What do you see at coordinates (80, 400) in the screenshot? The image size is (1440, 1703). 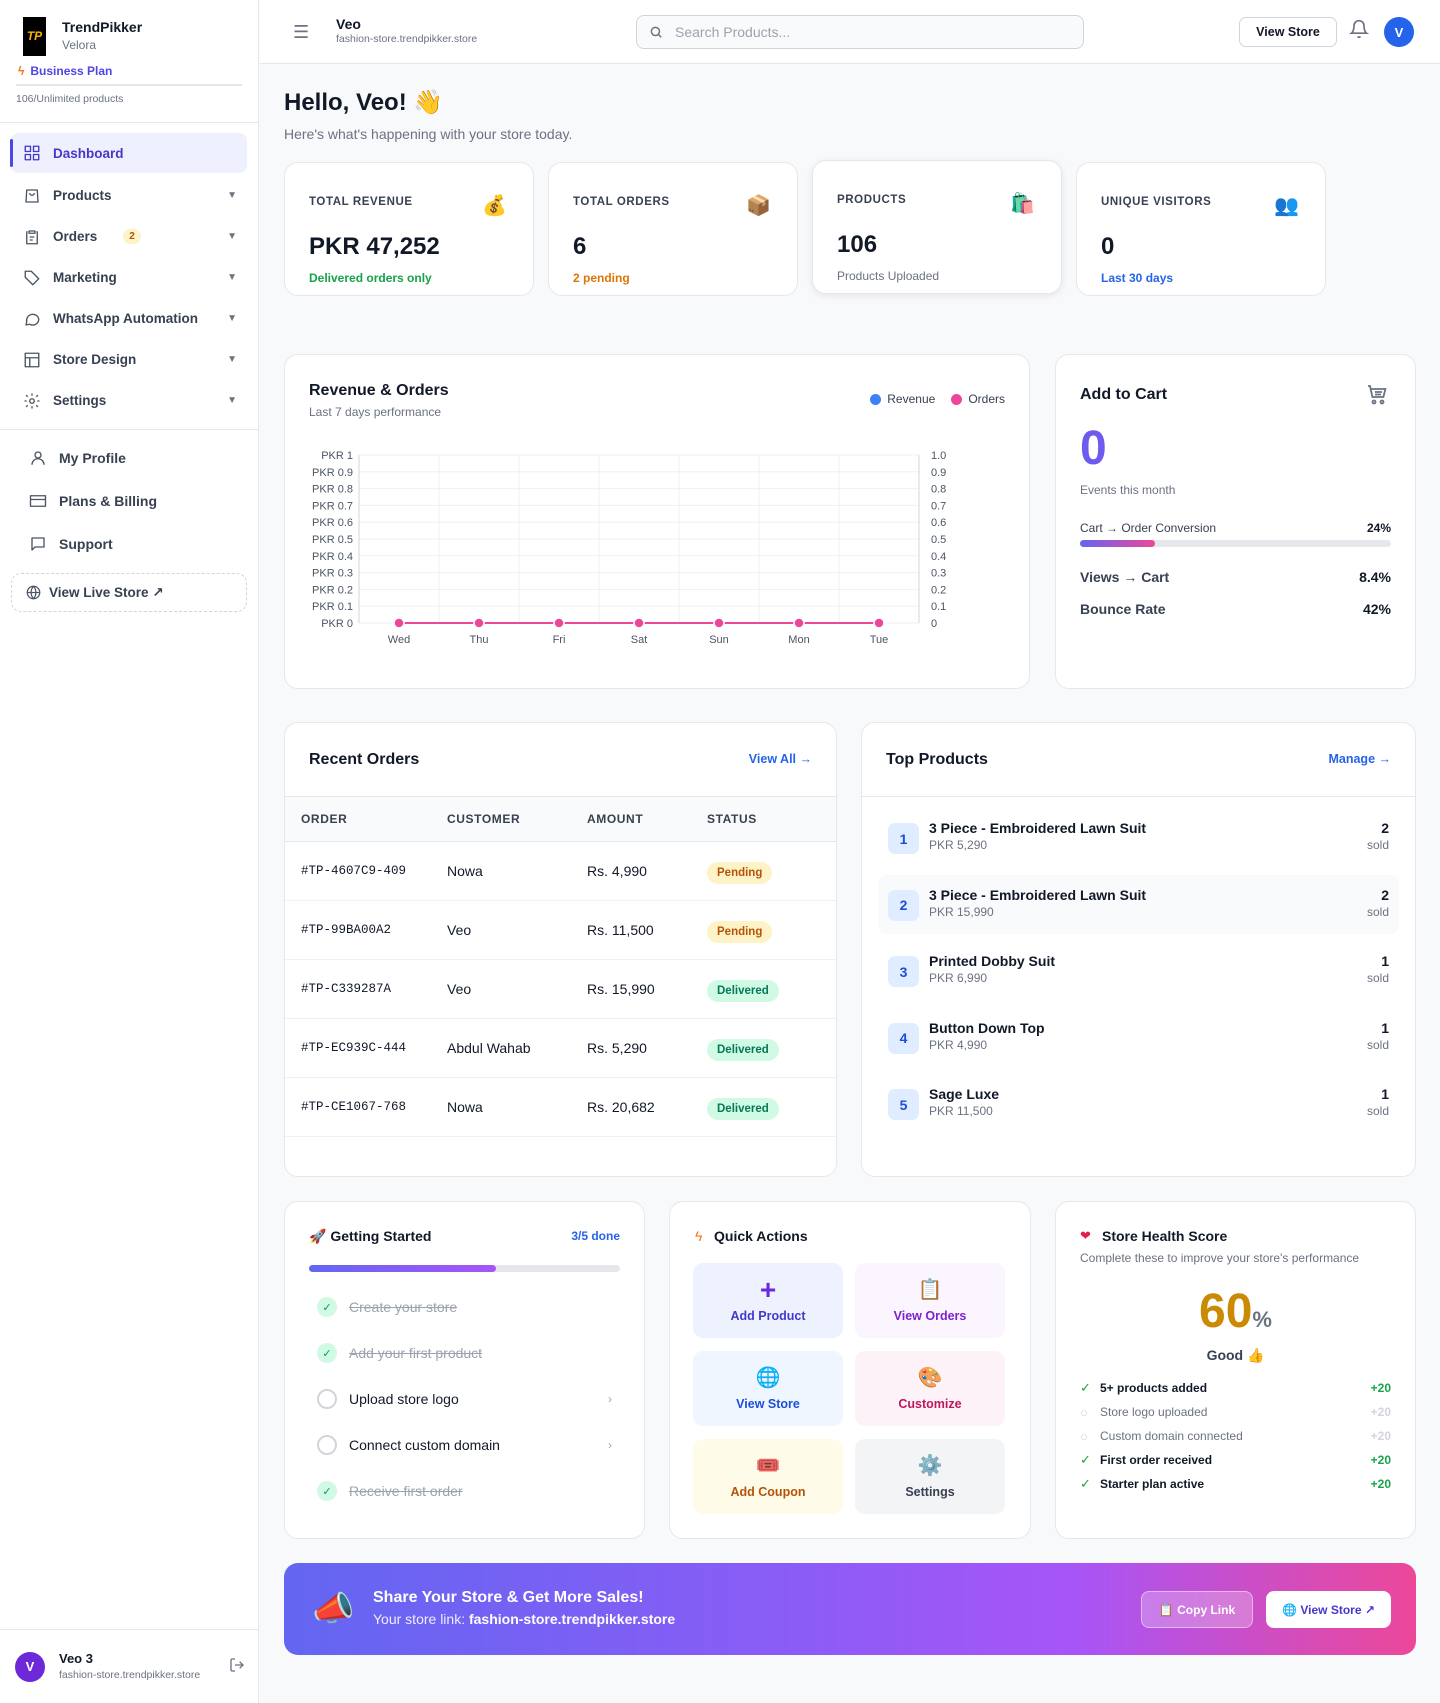 I see `nav-item-label: Settings` at bounding box center [80, 400].